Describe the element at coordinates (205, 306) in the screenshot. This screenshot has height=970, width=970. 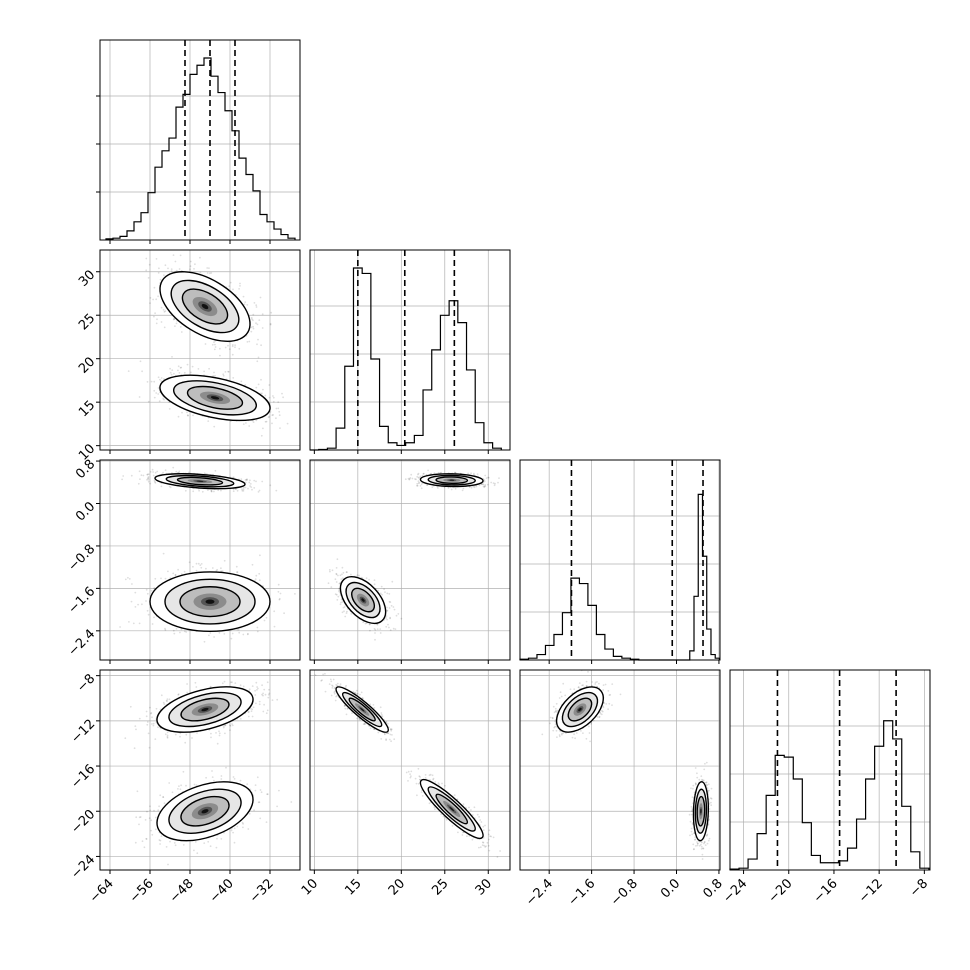
I see `density-contour` at that location.